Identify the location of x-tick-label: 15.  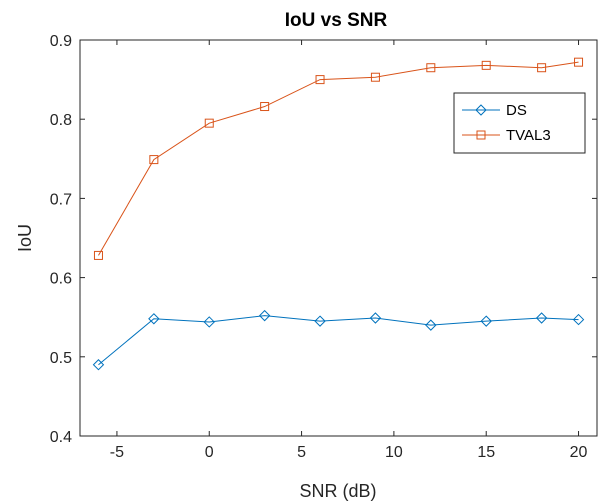
(486, 452).